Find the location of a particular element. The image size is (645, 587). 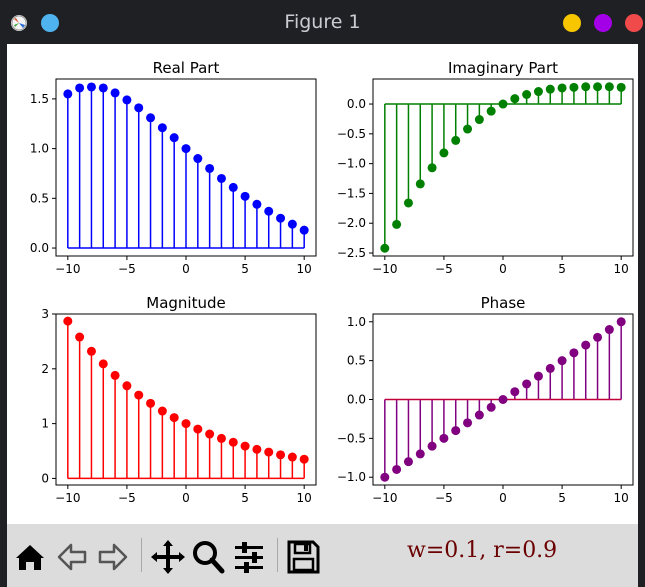

back-button is located at coordinates (72, 556).